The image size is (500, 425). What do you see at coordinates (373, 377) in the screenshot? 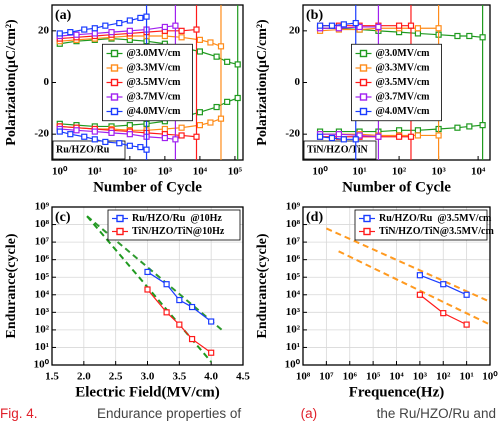
I see `x-tick-label: 10⁵` at bounding box center [373, 377].